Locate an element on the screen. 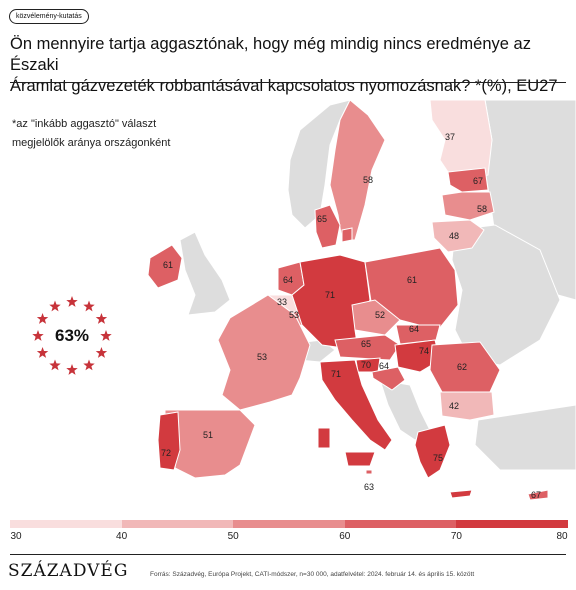 The image size is (576, 590). eu-average-value: 63% is located at coordinates (72, 335).